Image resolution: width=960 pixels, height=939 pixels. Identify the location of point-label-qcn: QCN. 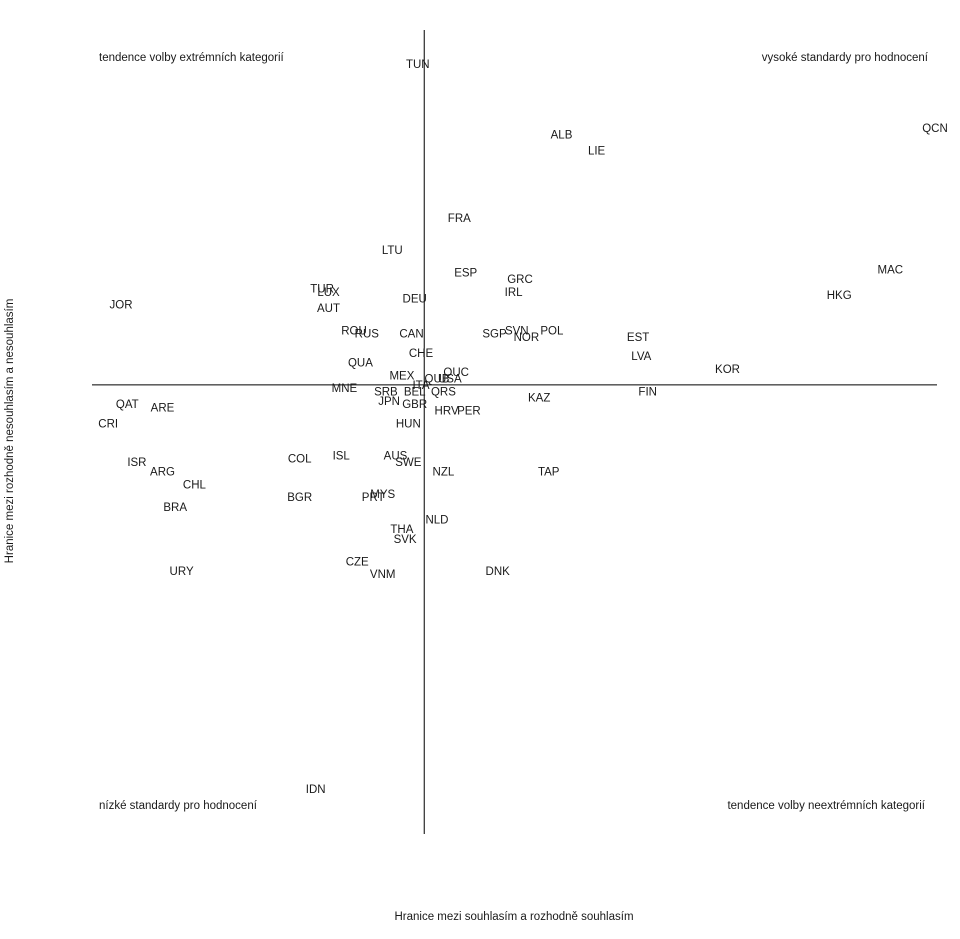
(935, 129).